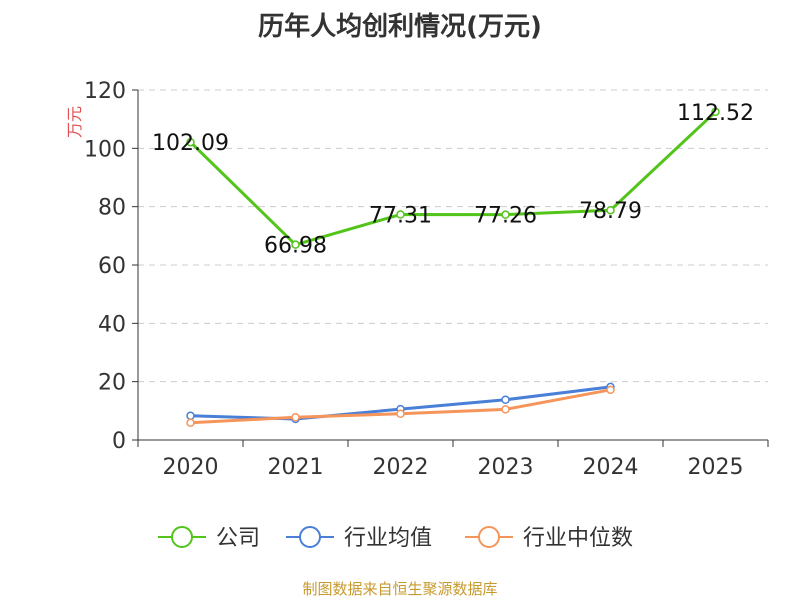 This screenshot has height=604, width=800. Describe the element at coordinates (112, 208) in the screenshot. I see `y-tick-label: 80` at that location.